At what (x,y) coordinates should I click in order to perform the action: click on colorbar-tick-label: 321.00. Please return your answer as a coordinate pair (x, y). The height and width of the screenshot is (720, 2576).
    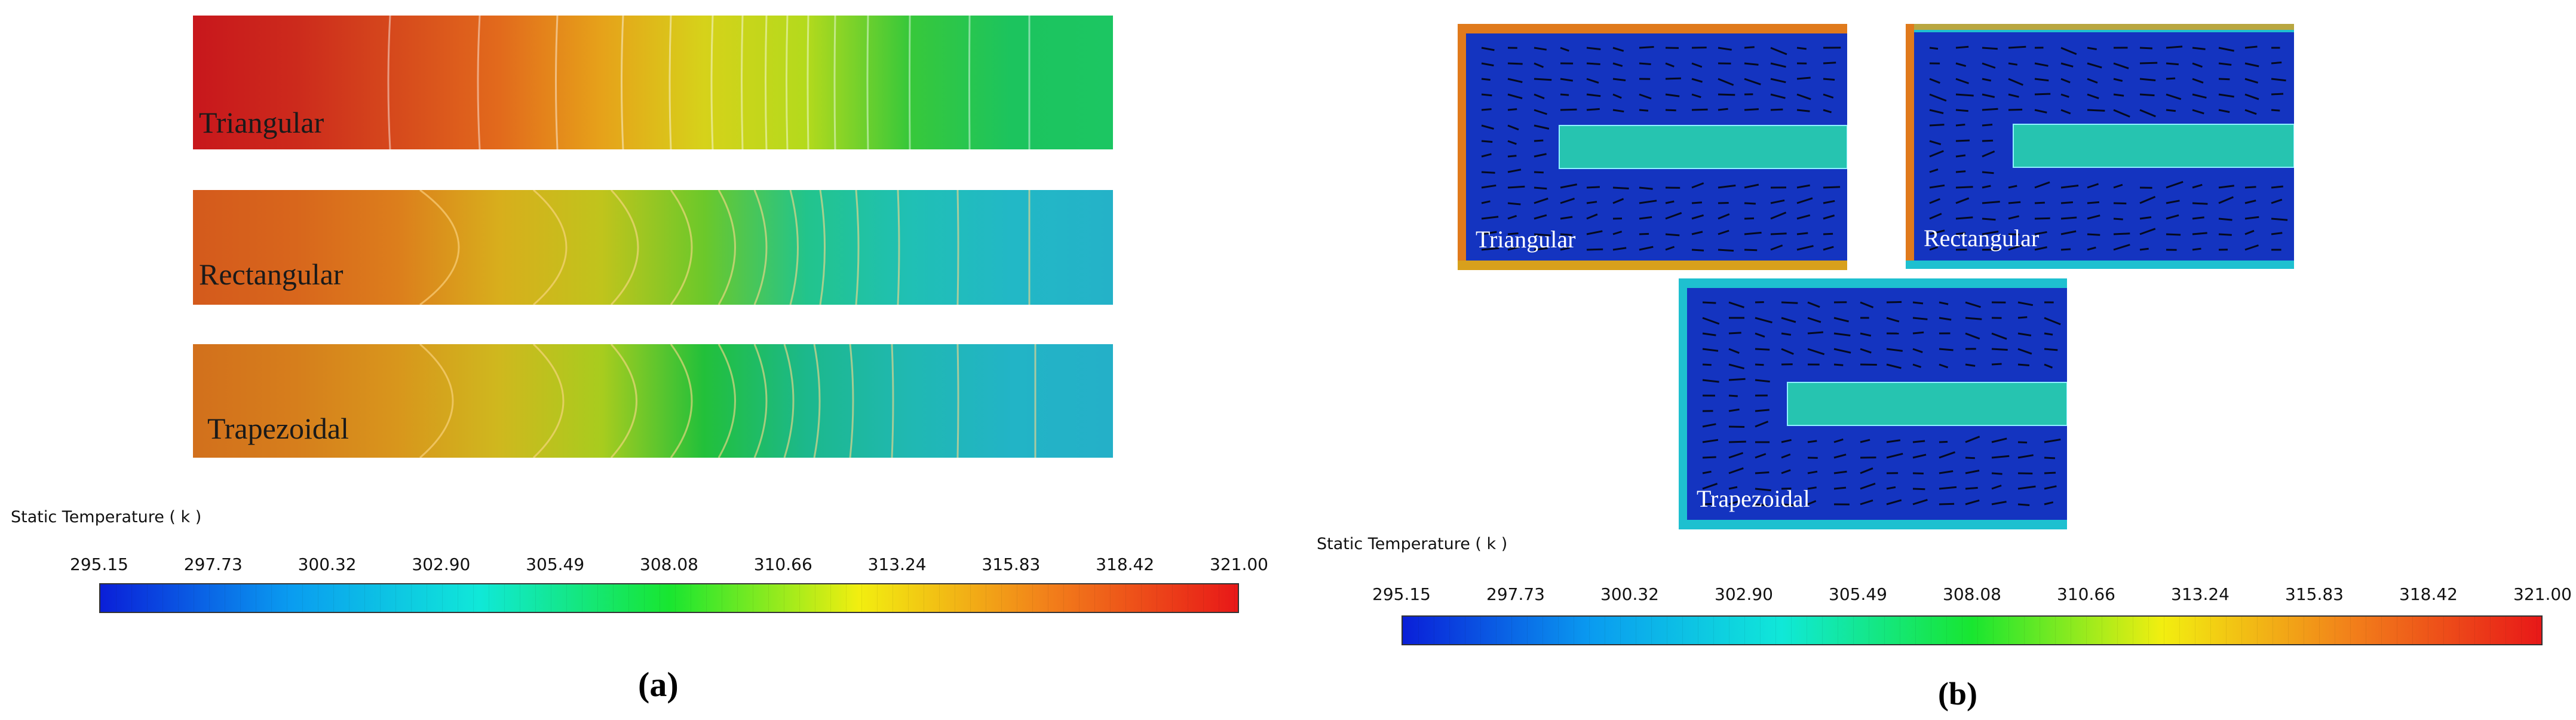
    Looking at the image, I should click on (1239, 564).